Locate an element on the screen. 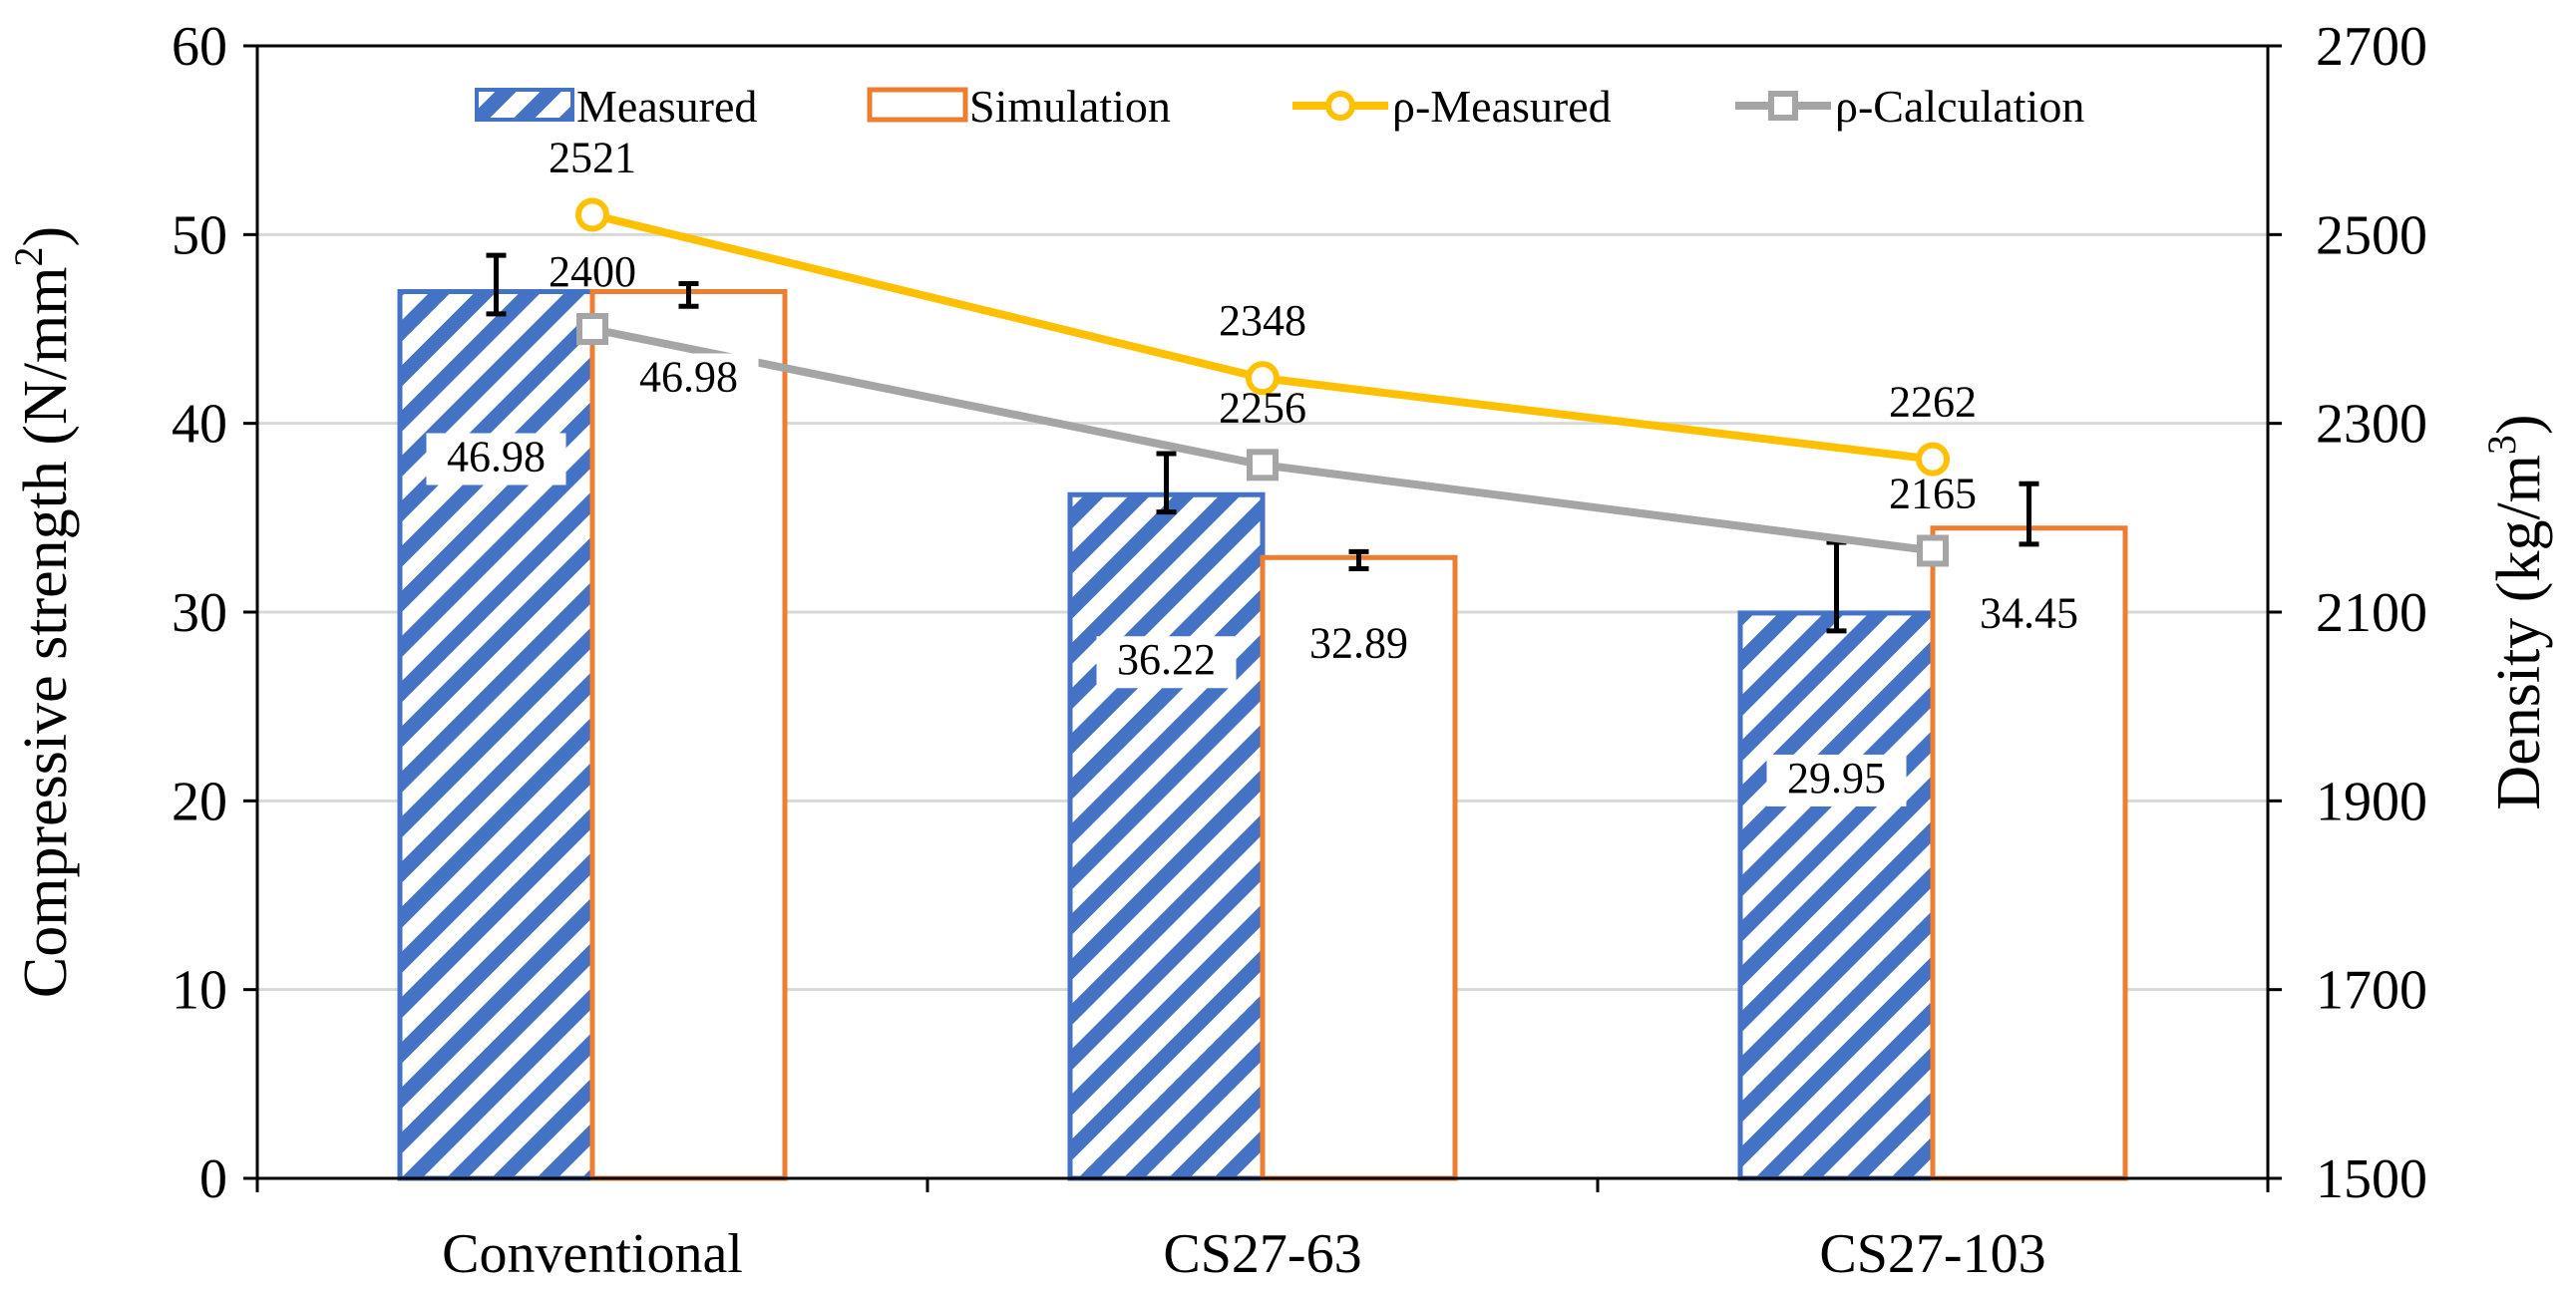  legend-label: Measured is located at coordinates (666, 106).